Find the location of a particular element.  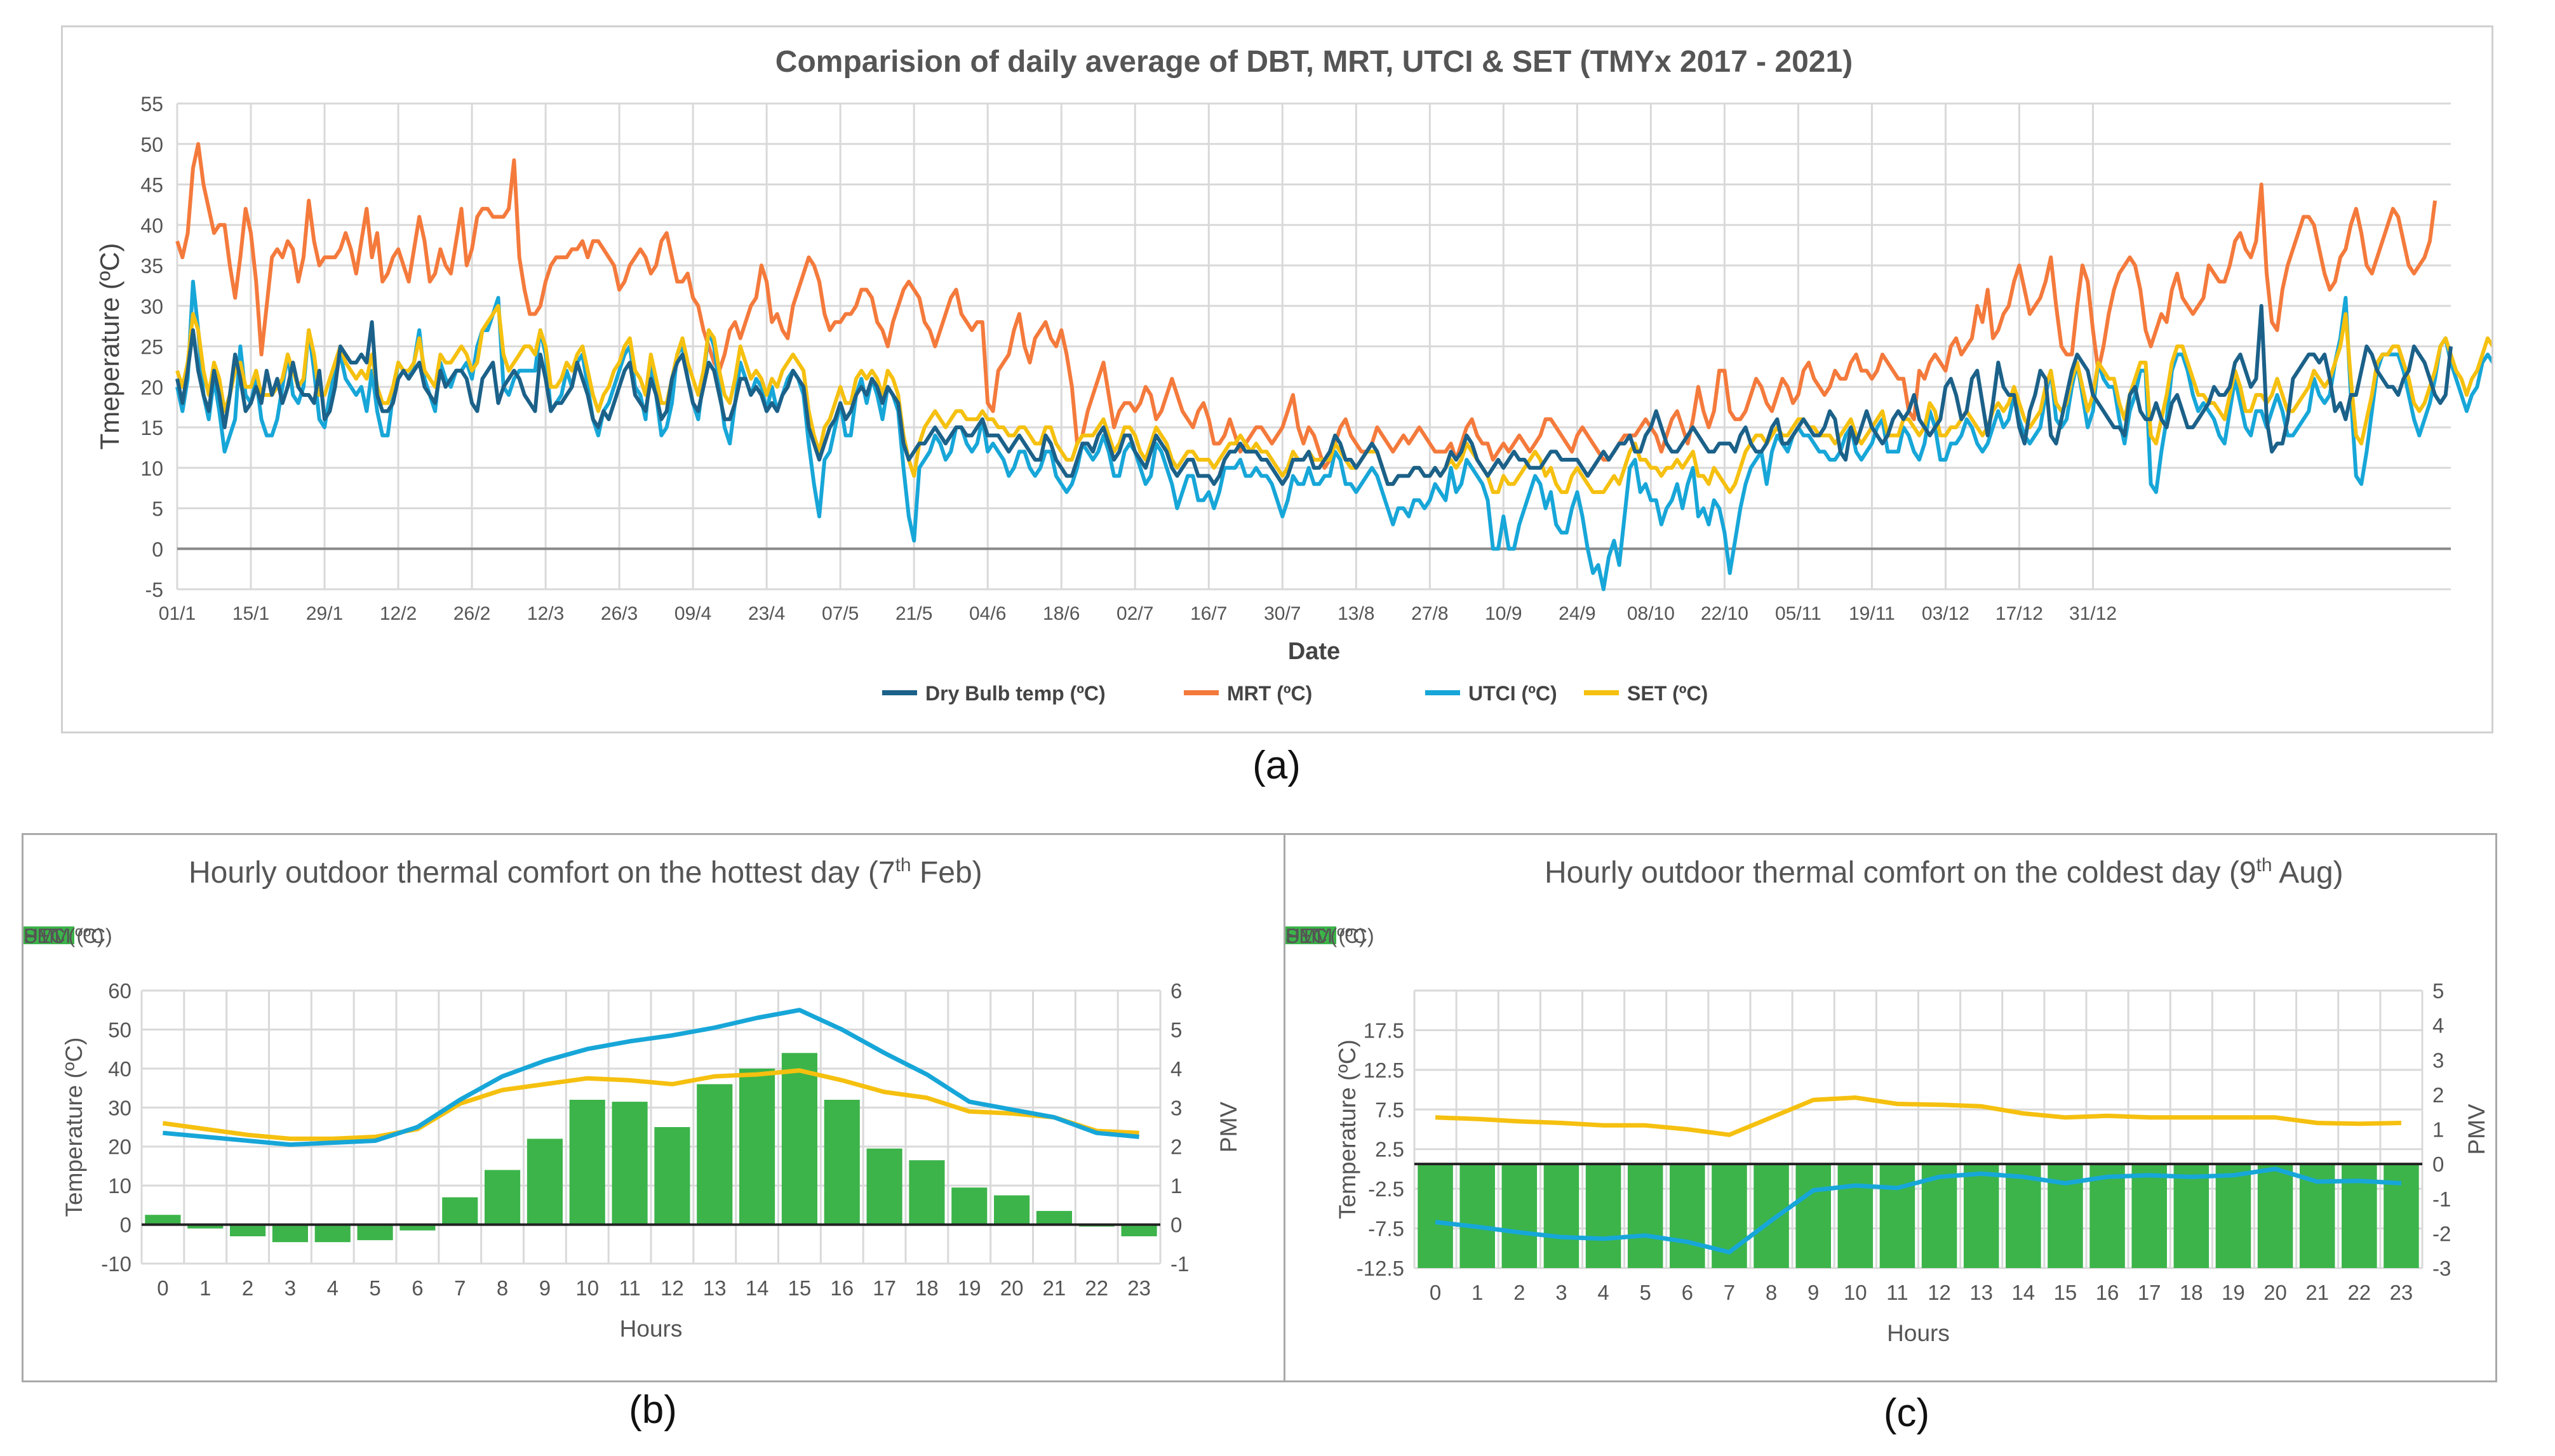

y2-tick-label: 0 is located at coordinates (1176, 1225).